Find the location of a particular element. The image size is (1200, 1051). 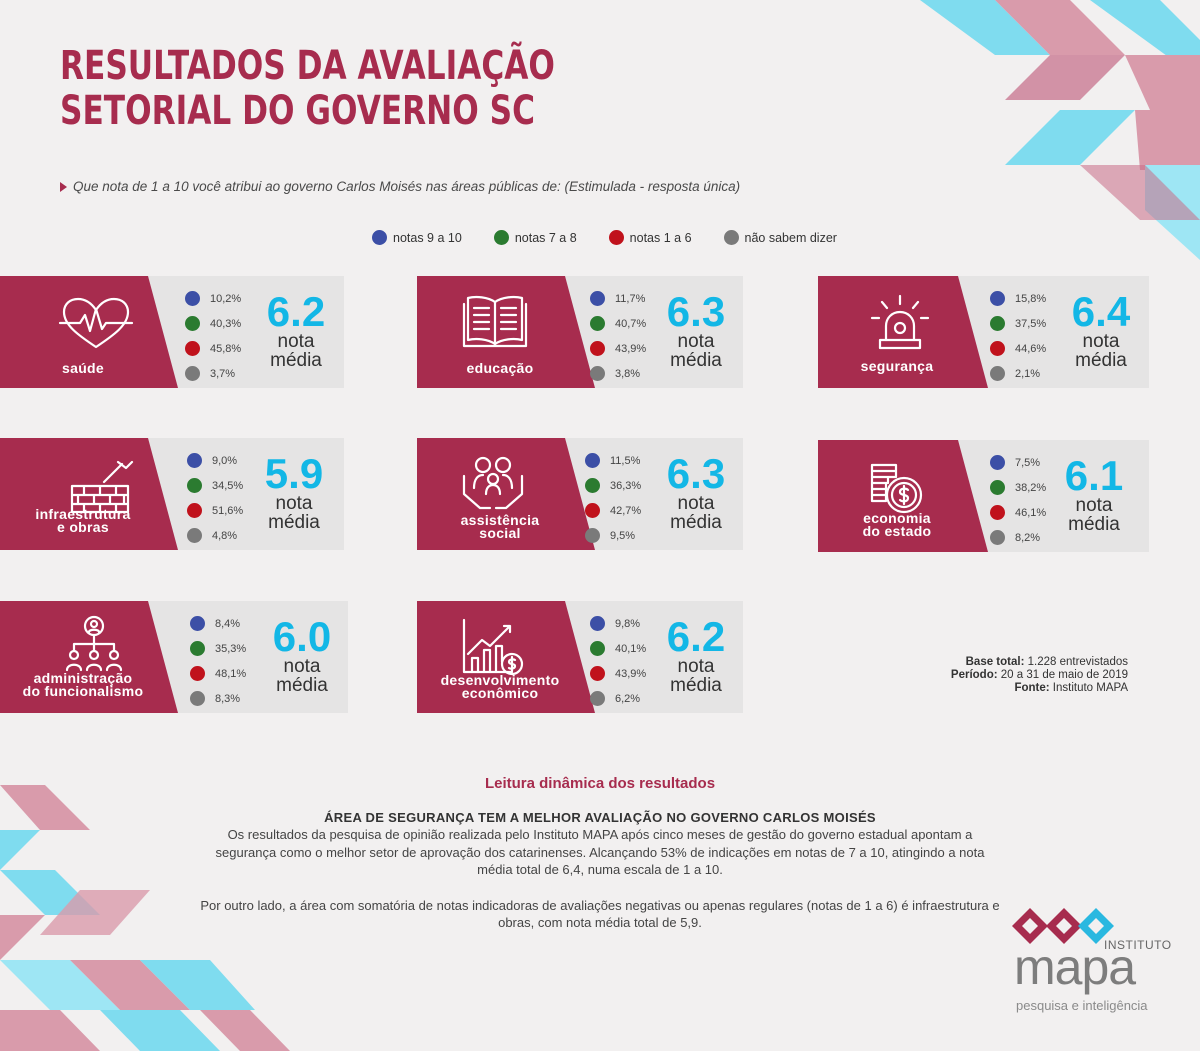

mean-score-value: 6.0 is located at coordinates (302, 636).